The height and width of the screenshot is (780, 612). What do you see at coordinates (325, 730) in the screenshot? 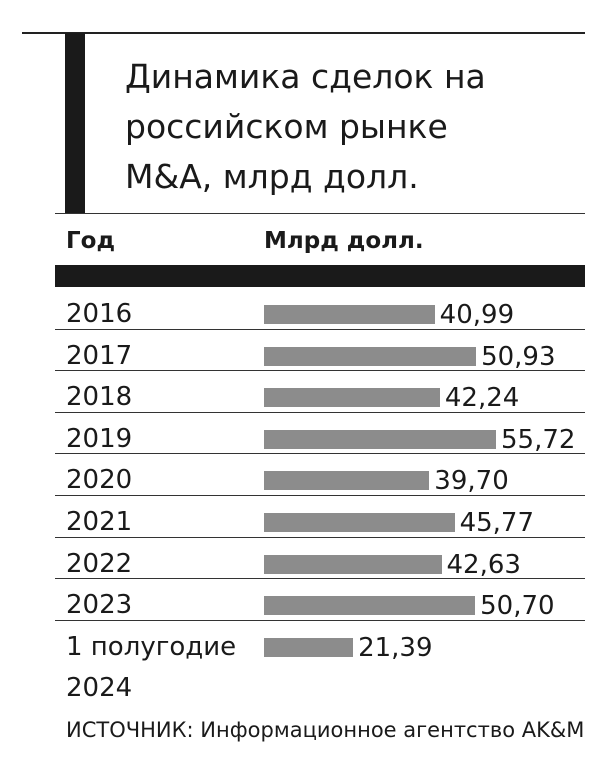
I see `source: ИСТОЧНИК: Информационное агентство AK&M` at bounding box center [325, 730].